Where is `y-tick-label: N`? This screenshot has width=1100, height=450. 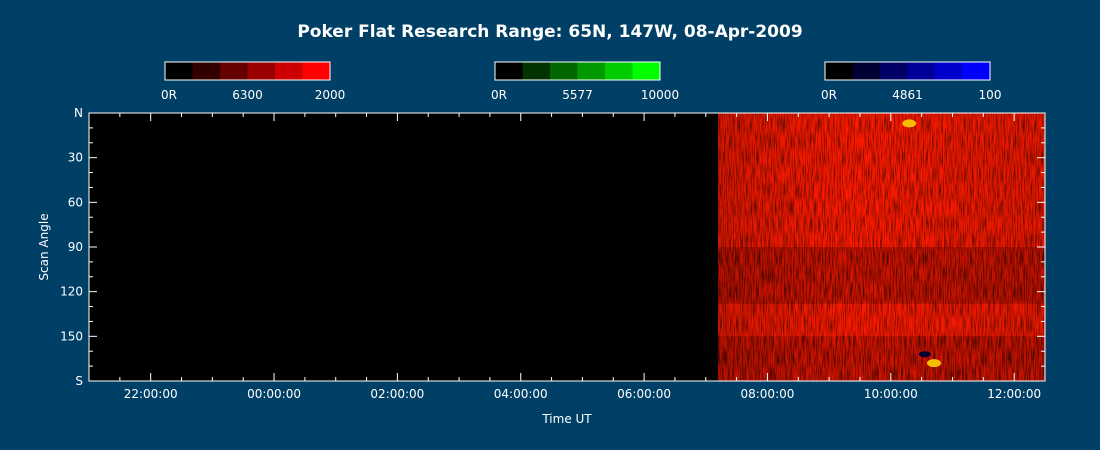 y-tick-label: N is located at coordinates (78, 113).